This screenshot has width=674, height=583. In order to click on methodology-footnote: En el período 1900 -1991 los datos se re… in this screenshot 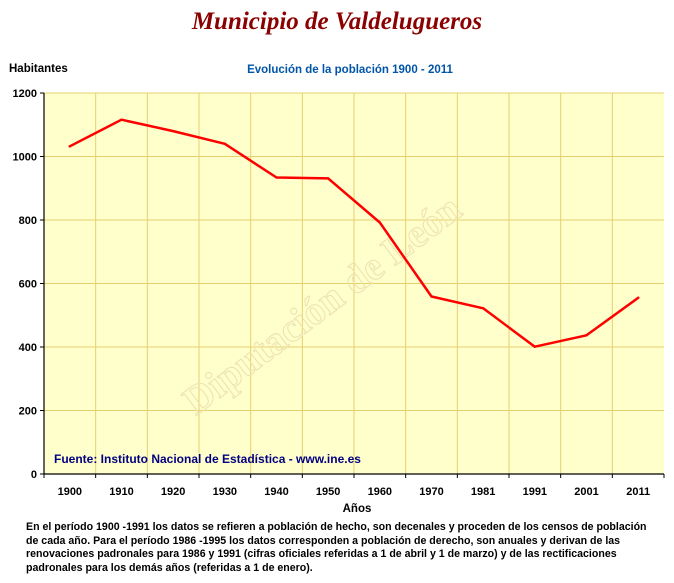, I will do `click(336, 547)`.